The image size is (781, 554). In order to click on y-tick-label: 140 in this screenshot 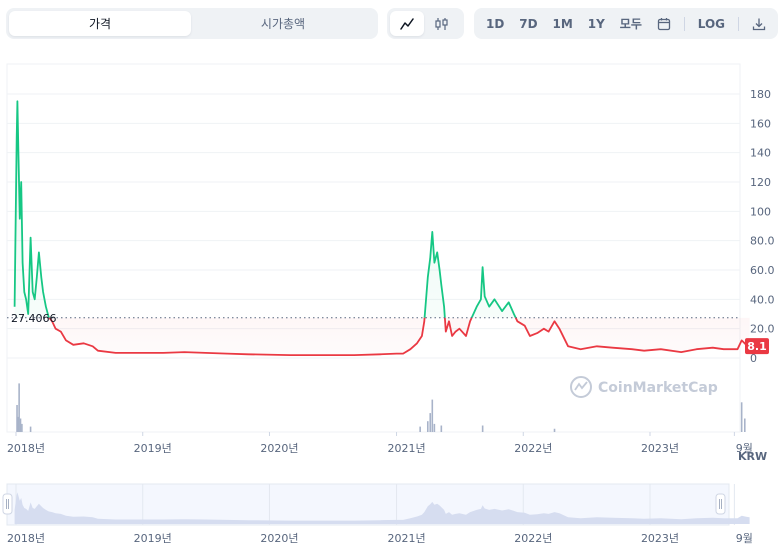, I will do `click(760, 153)`.